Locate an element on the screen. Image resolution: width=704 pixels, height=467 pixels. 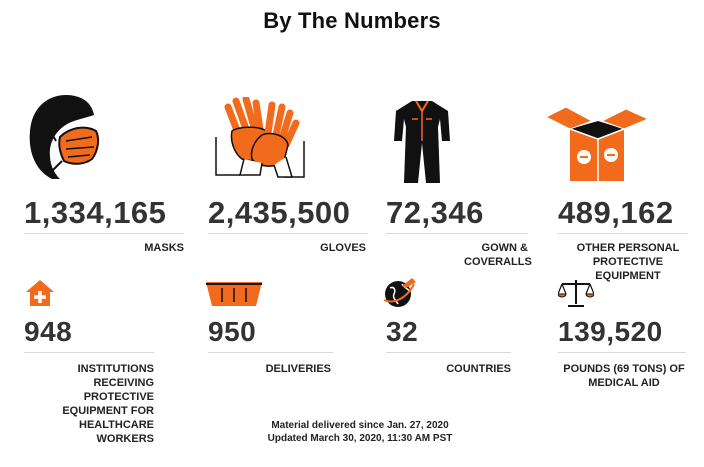
stat-other-ppe-value: 489,162 is located at coordinates (616, 212).